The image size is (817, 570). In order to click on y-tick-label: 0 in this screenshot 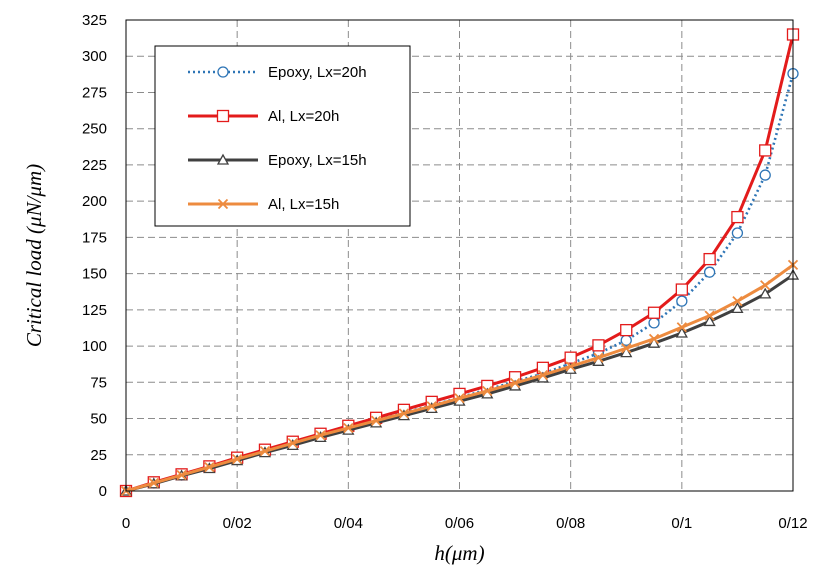, I will do `click(103, 491)`.